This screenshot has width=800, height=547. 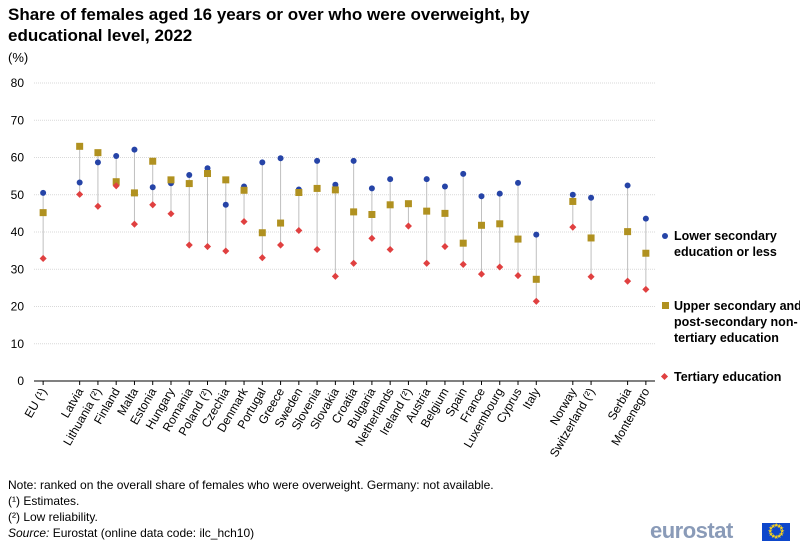 I want to click on y-tick-label: 10, so click(x=18, y=344).